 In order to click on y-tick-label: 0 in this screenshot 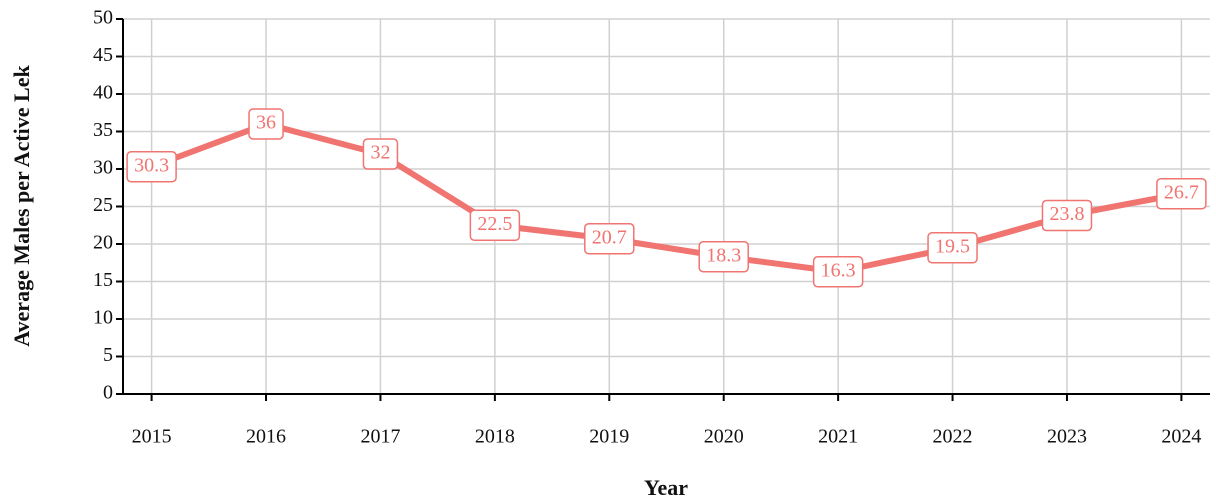, I will do `click(108, 393)`.